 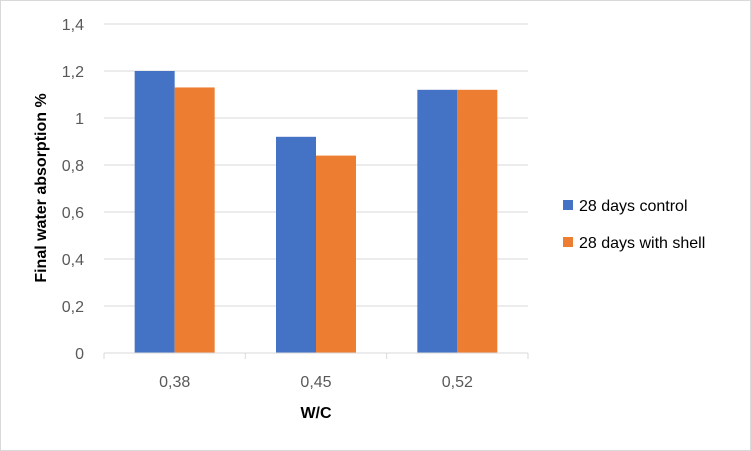 I want to click on y-tick-label: 0,4, so click(x=73, y=260).